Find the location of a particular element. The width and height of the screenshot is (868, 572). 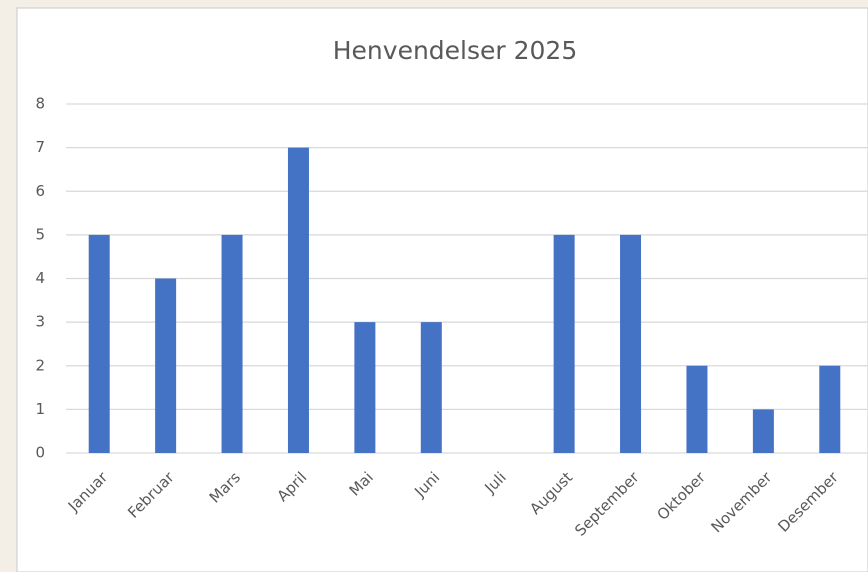

y-tick-label: 7 is located at coordinates (40, 147).